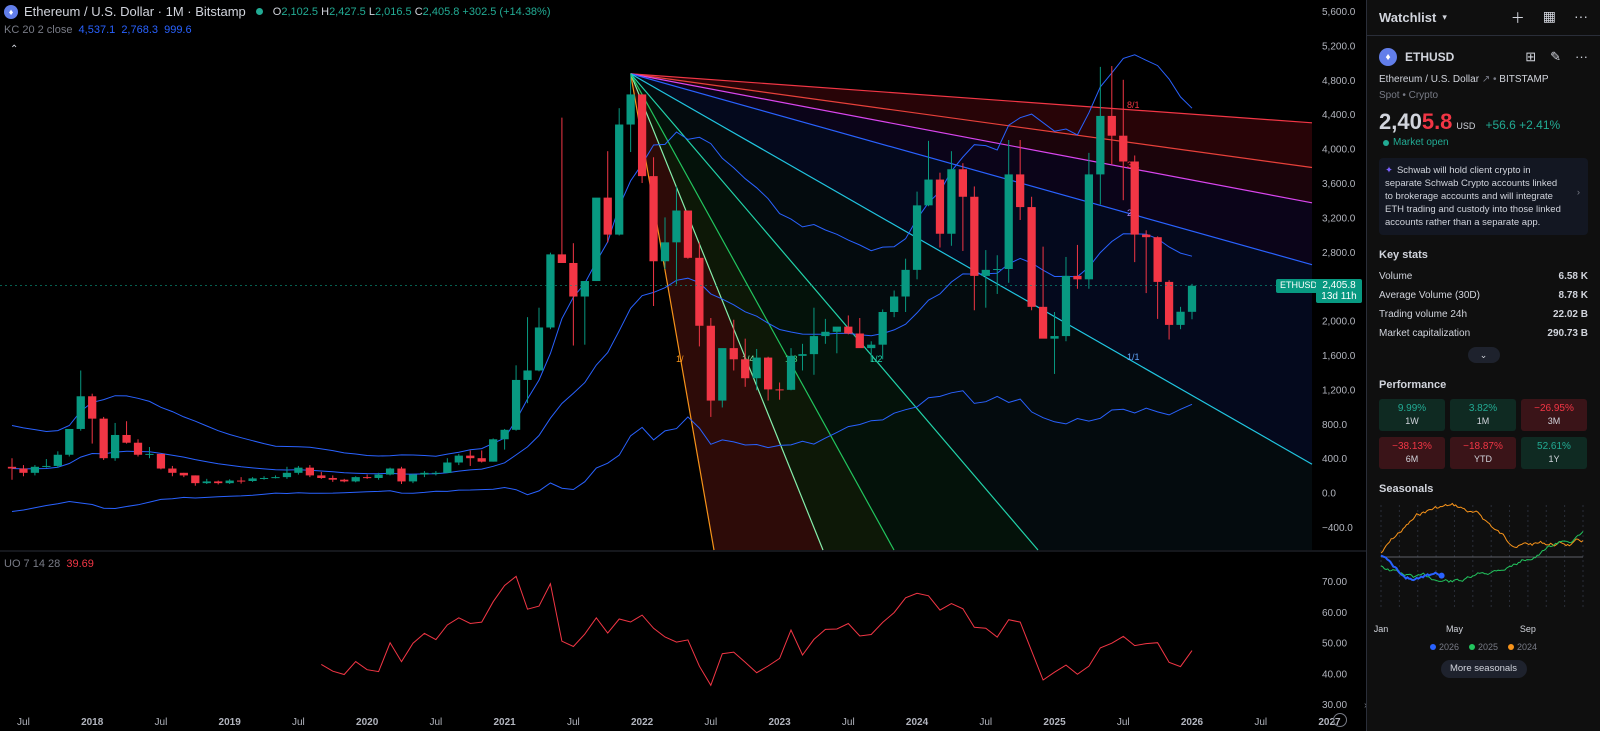  I want to click on watchlist-header: Watchlist ▾ ＋ ▦ ···, so click(1483, 18).